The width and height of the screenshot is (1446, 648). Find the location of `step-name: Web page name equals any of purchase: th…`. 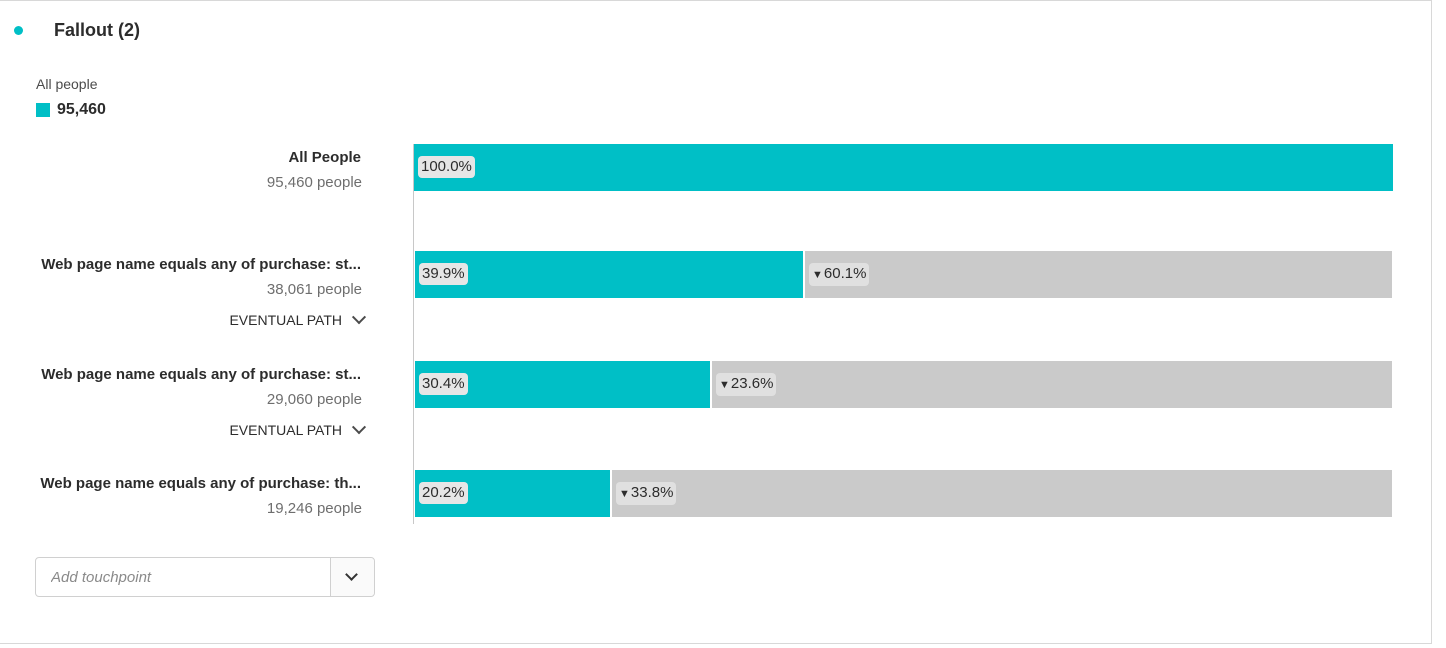

step-name: Web page name equals any of purchase: th… is located at coordinates (200, 483).